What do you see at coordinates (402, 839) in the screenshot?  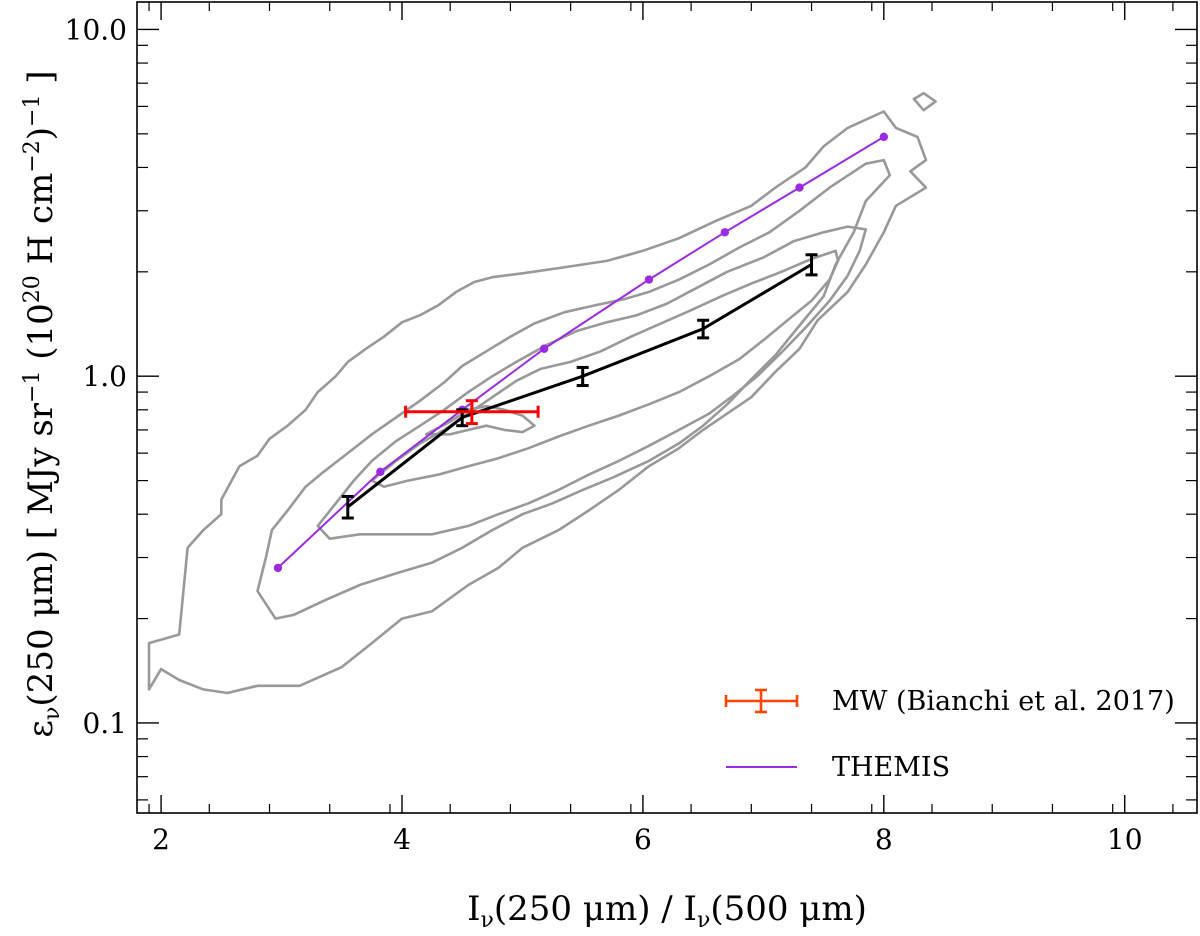 I see `x-tick-label-1: 4` at bounding box center [402, 839].